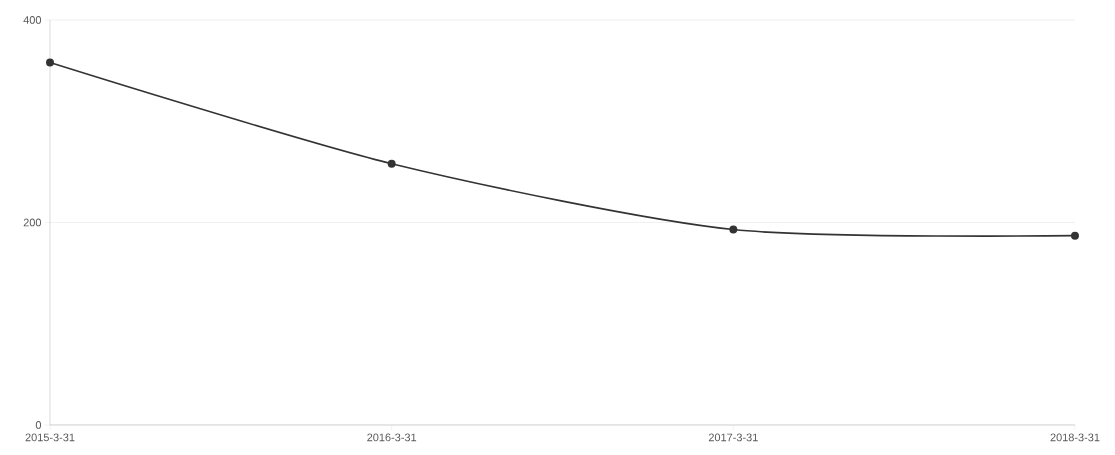 The width and height of the screenshot is (1115, 455). What do you see at coordinates (32, 20) in the screenshot?
I see `y-tick-label: 400` at bounding box center [32, 20].